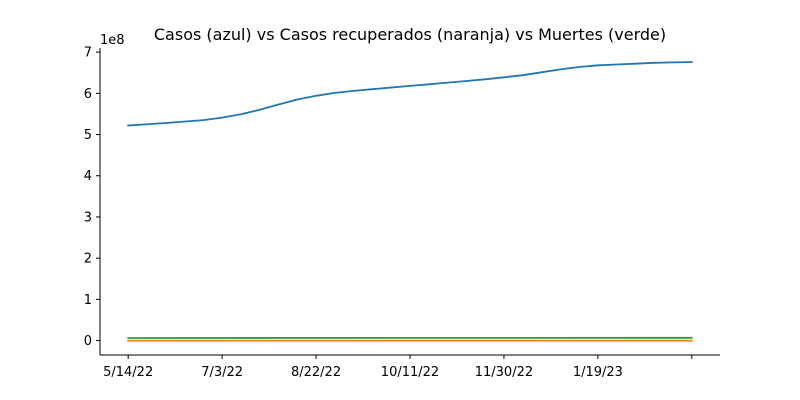 The height and width of the screenshot is (400, 800). I want to click on x-tick-label-5: 1/19/23, so click(598, 372).